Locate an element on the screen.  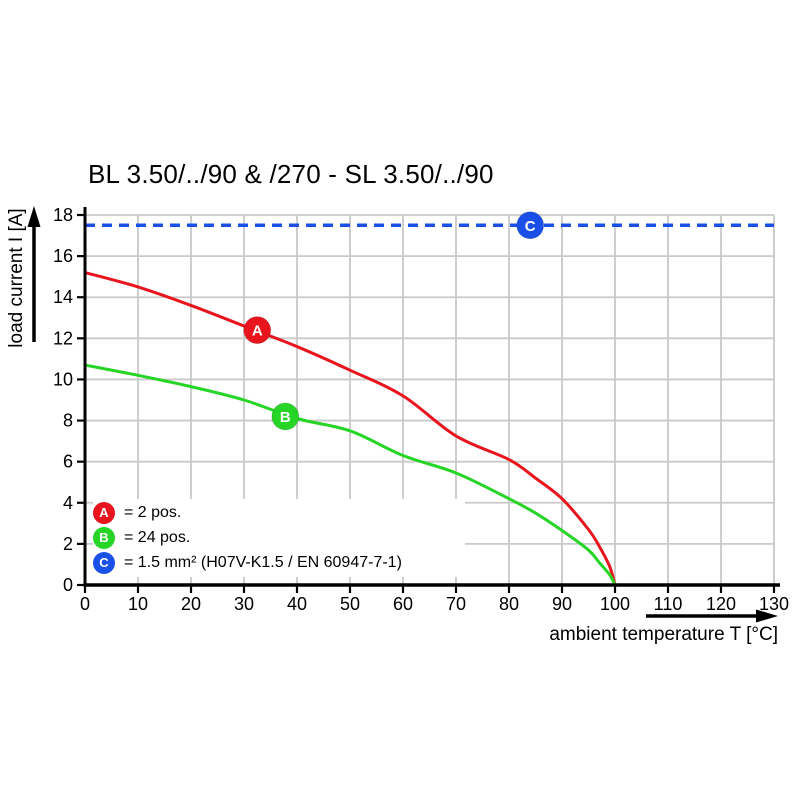
marker-C: C is located at coordinates (530, 225).